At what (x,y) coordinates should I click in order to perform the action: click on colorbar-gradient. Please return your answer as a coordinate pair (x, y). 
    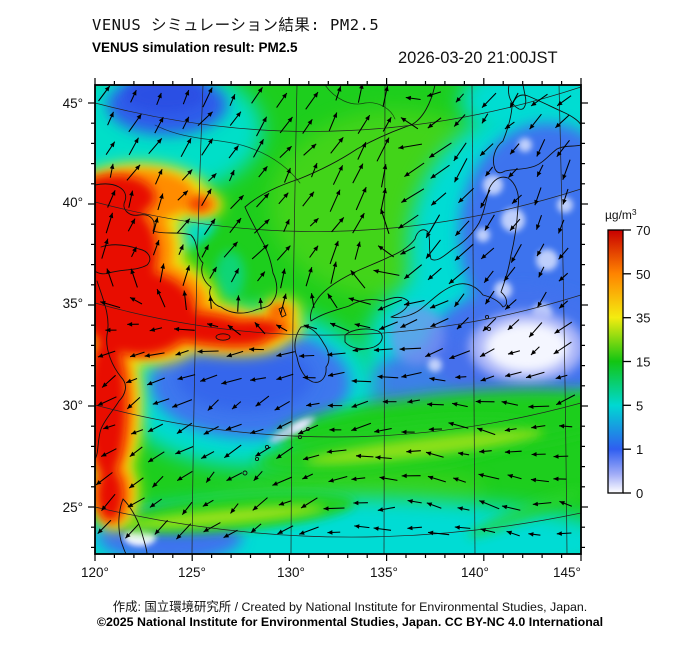
    Looking at the image, I should click on (615, 361).